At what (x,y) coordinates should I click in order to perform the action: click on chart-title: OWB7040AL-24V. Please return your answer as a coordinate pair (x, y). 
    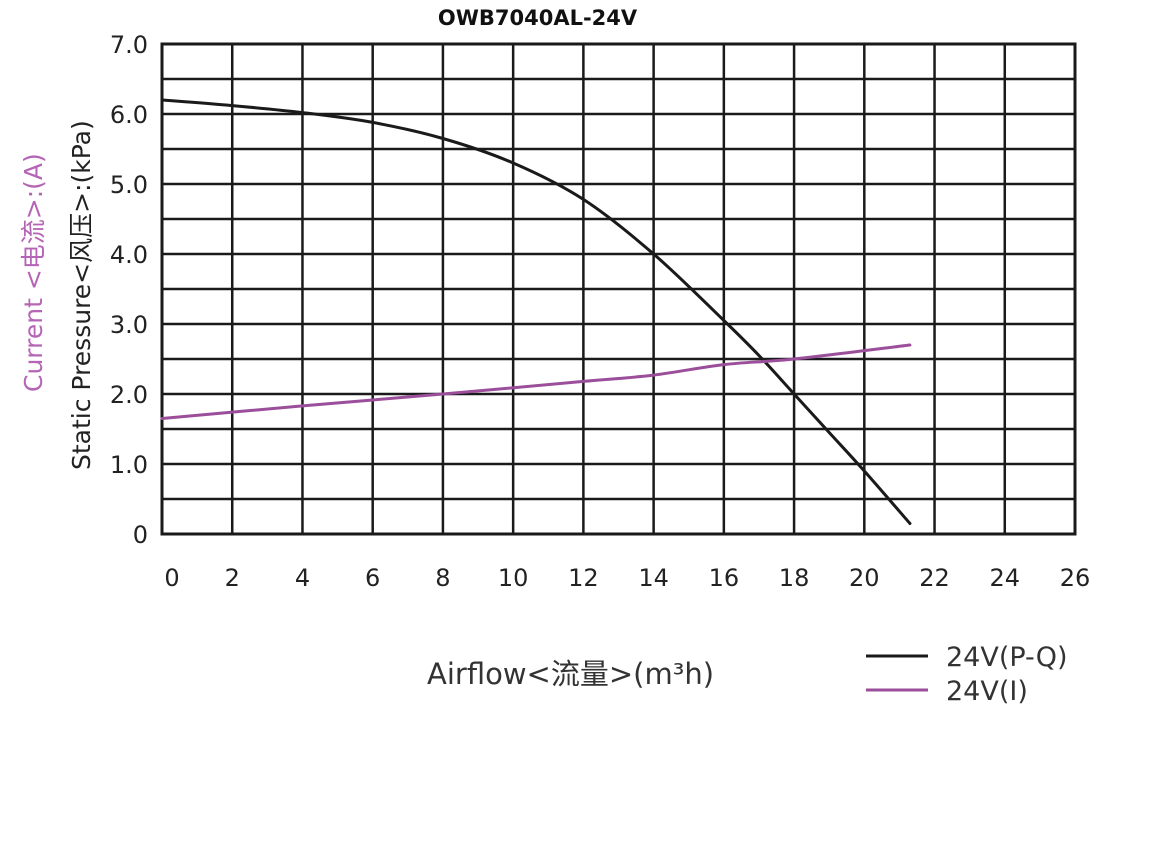
    Looking at the image, I should click on (537, 18).